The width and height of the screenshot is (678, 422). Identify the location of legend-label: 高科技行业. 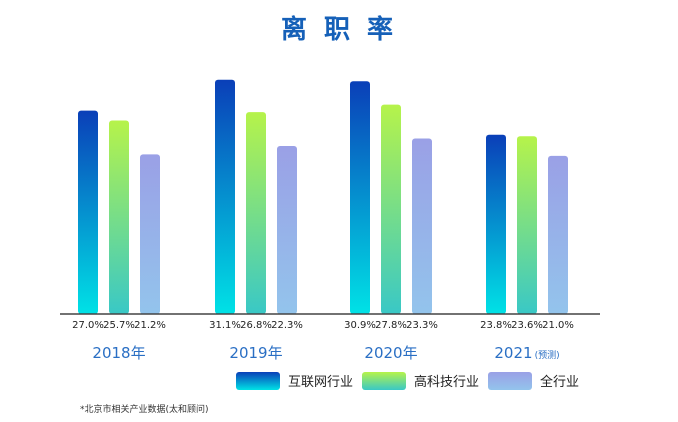
(446, 382).